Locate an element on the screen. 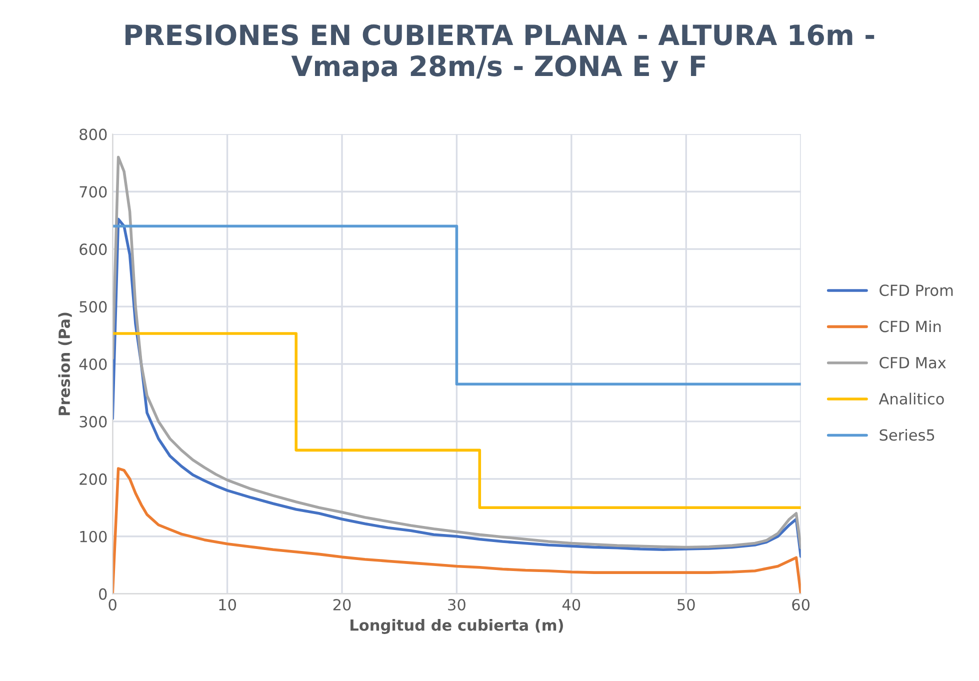  legend-label: CFD Prom is located at coordinates (916, 290).